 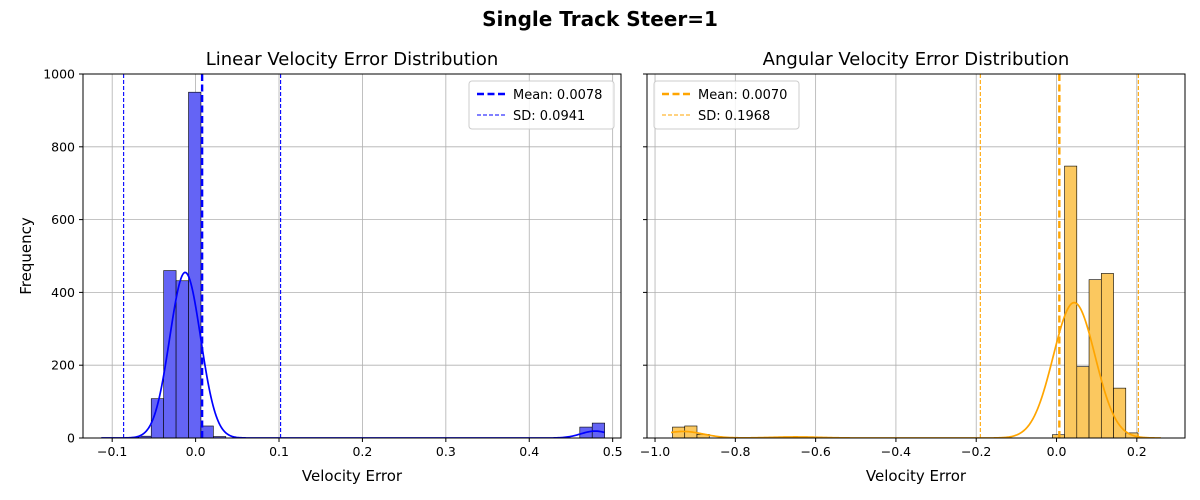 I want to click on kde-curve, so click(x=353, y=354).